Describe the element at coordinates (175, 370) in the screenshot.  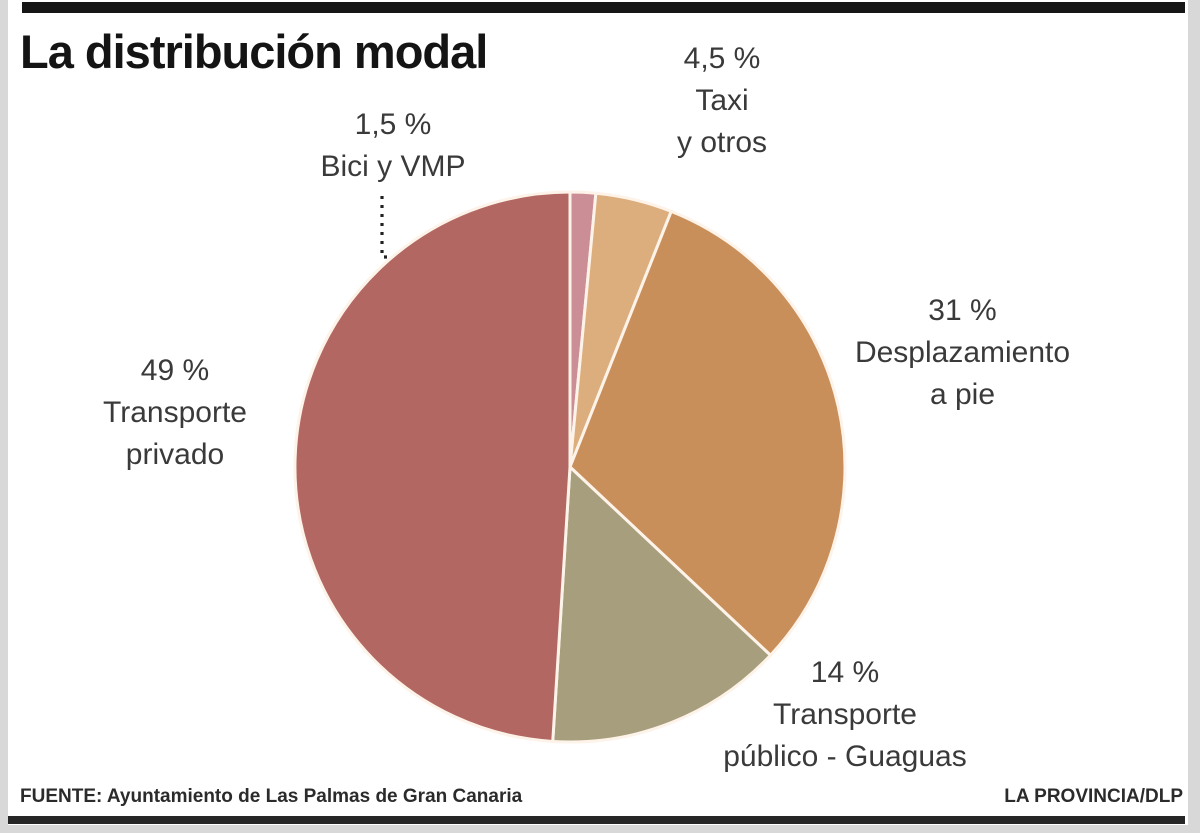
I see `callout-value: 49 %` at that location.